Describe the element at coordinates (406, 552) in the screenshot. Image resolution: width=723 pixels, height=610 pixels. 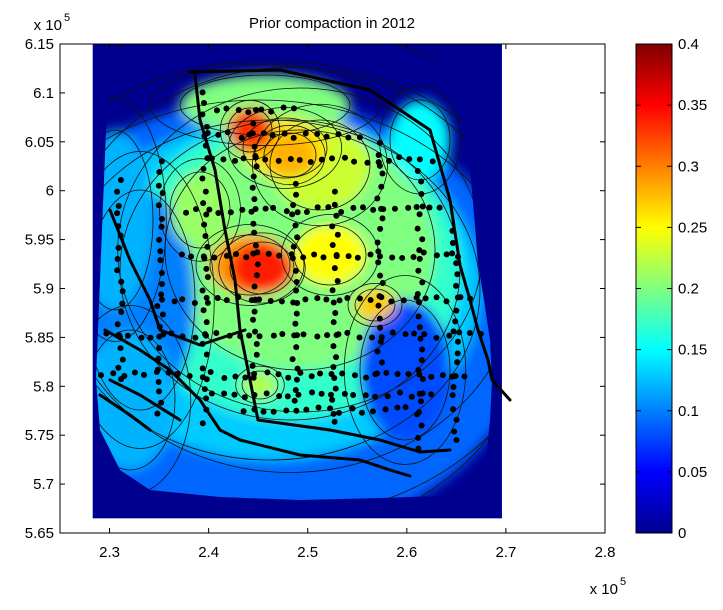
I see `x-tick-label: 2.6` at that location.